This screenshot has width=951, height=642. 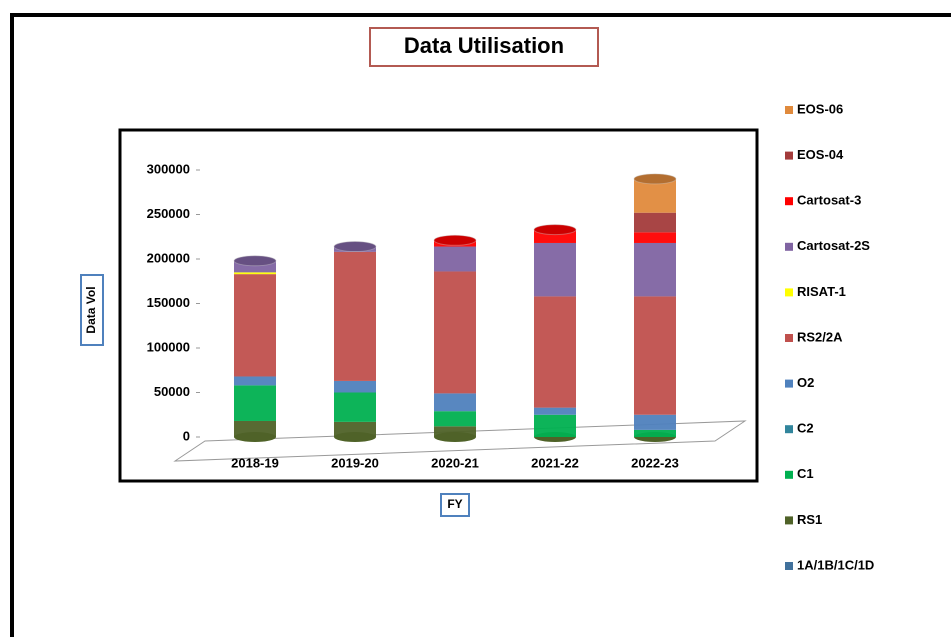 I want to click on legend-label: C2, so click(x=805, y=428).